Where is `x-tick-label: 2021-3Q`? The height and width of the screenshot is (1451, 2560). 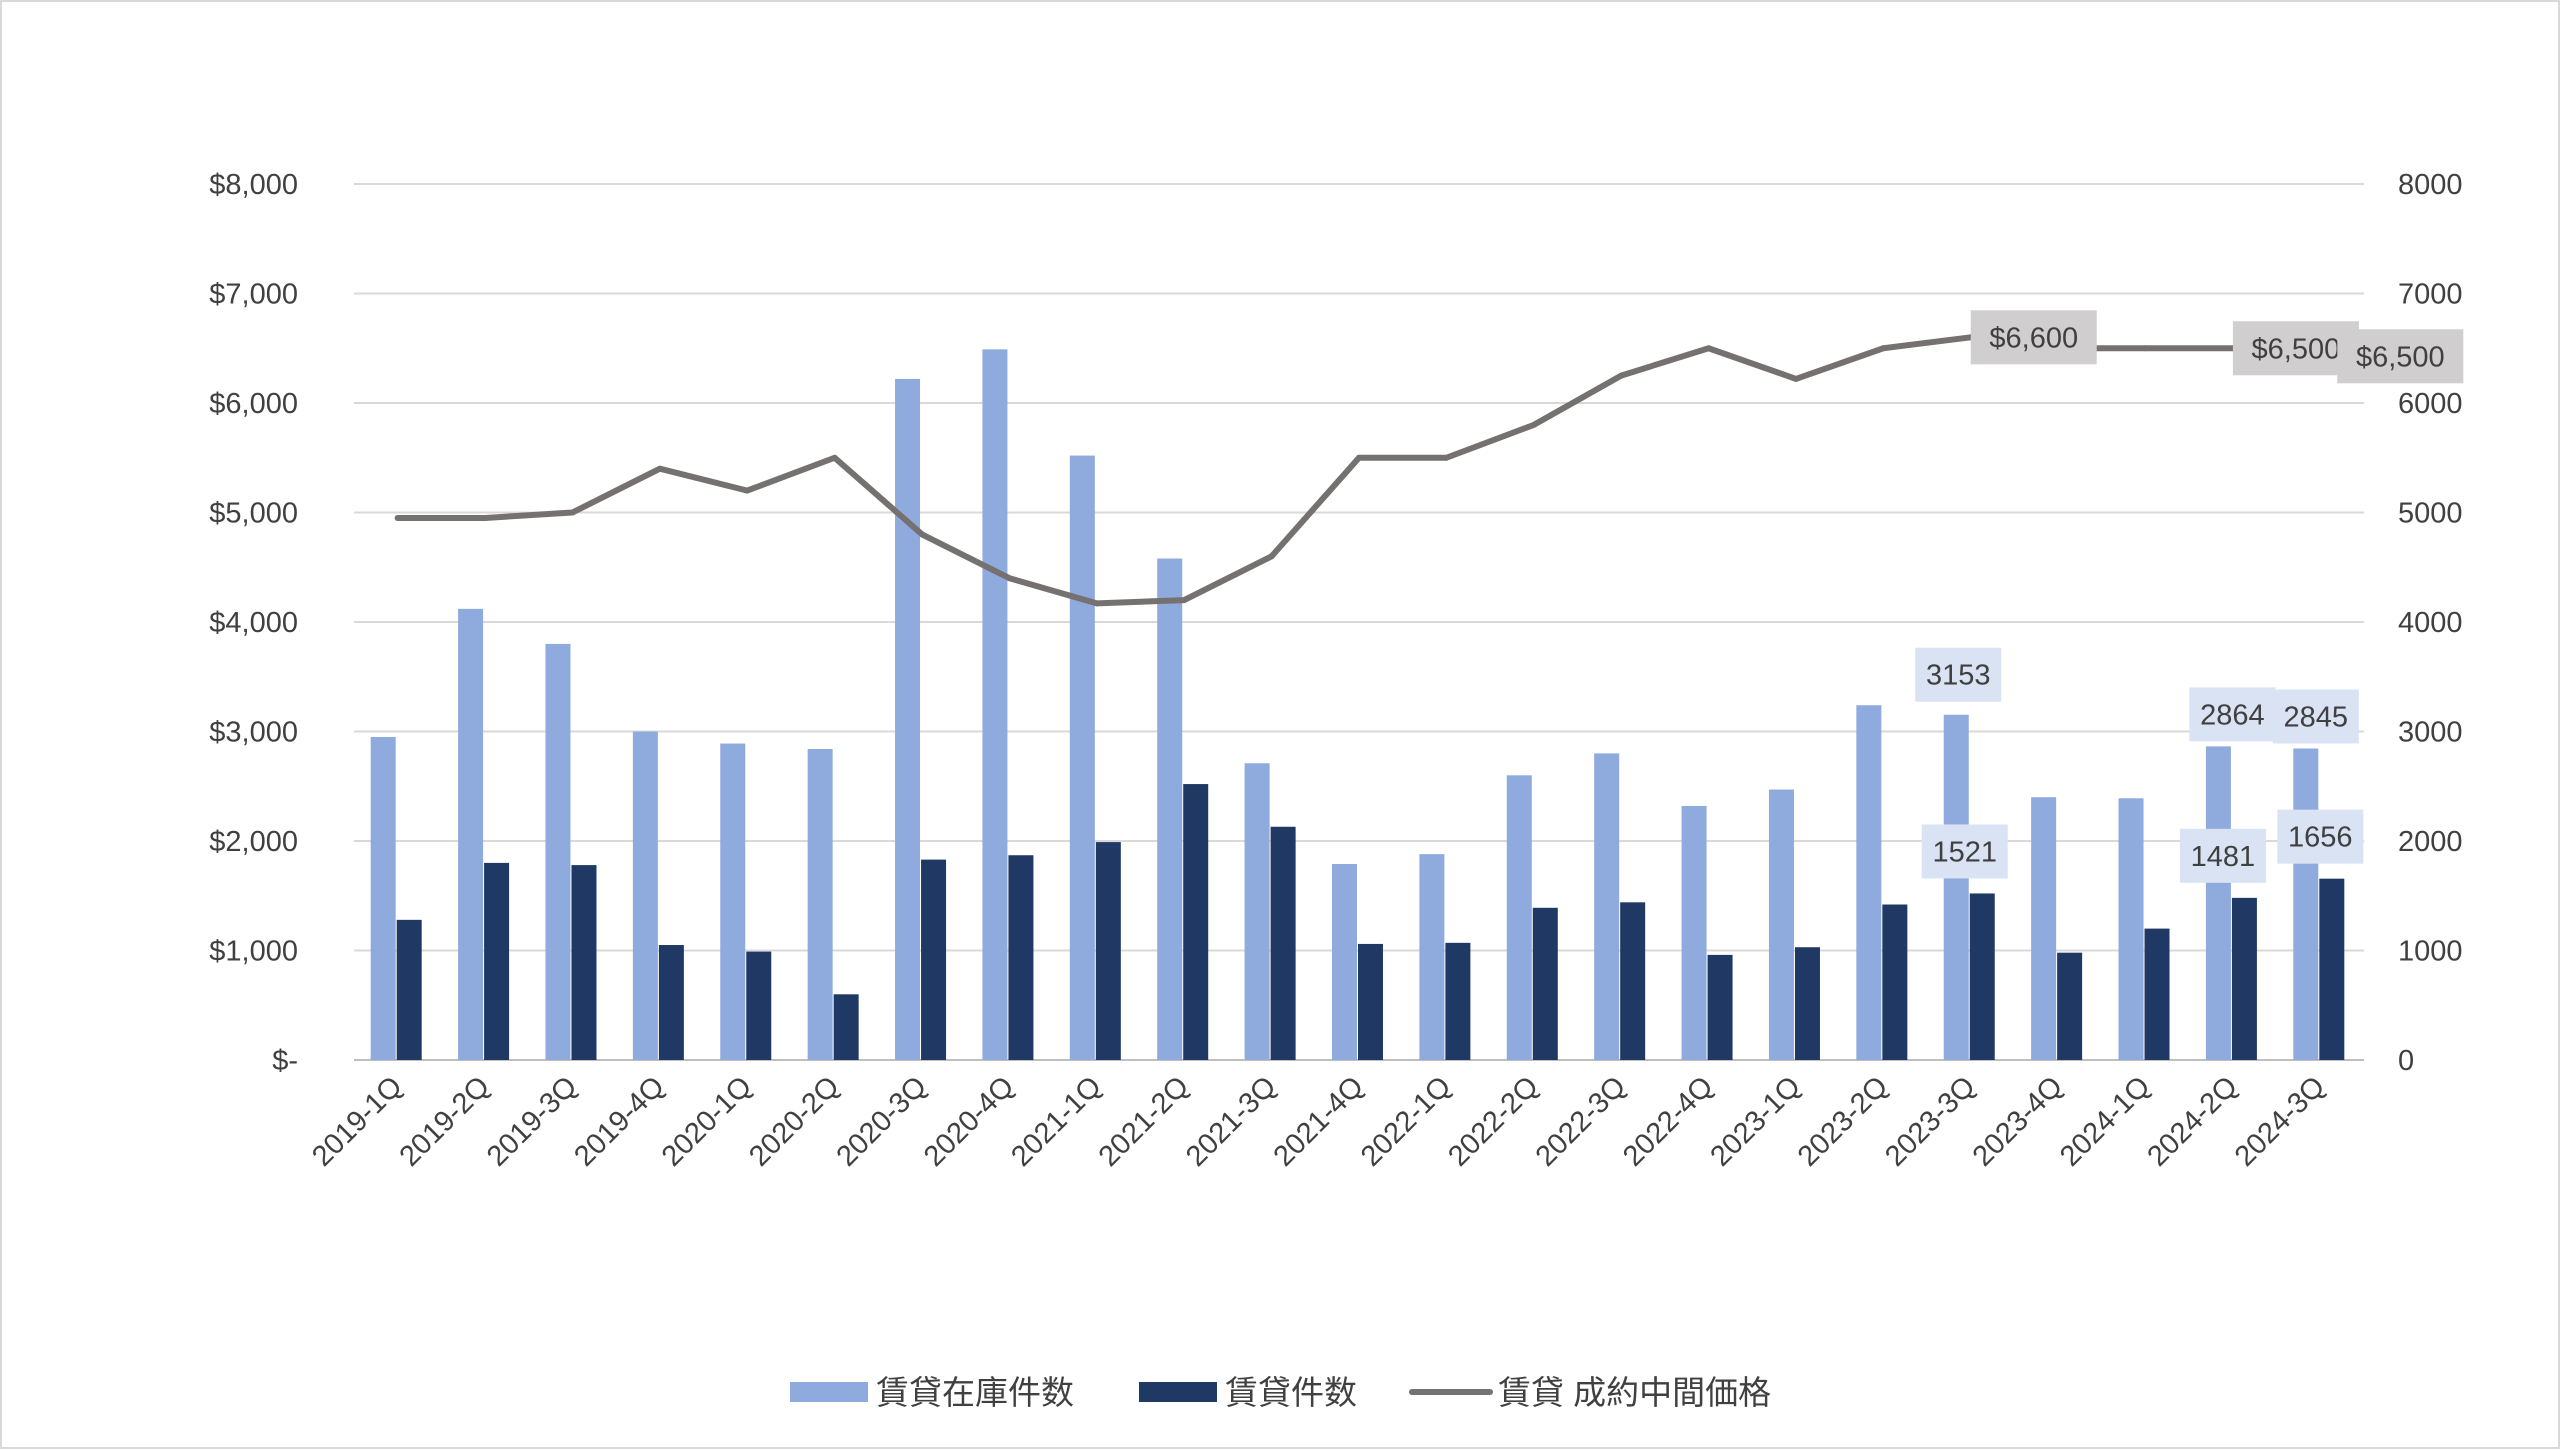
x-tick-label: 2021-3Q is located at coordinates (1231, 1121).